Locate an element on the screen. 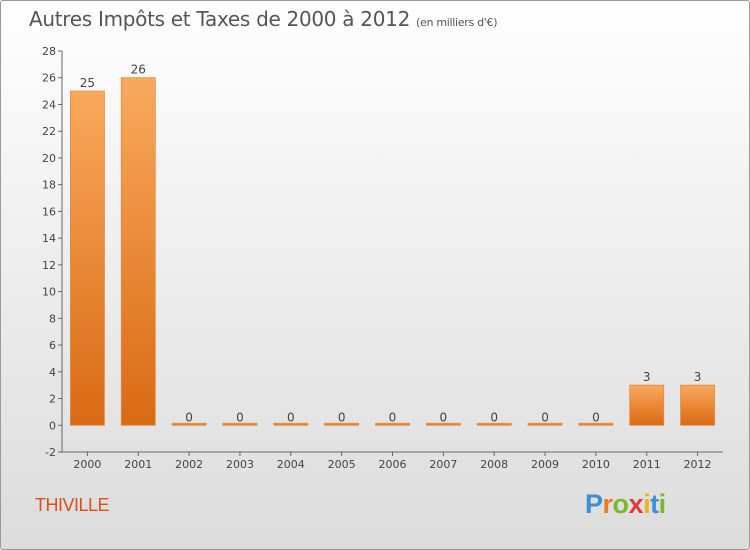  y-tick-label: 10 is located at coordinates (49, 292).